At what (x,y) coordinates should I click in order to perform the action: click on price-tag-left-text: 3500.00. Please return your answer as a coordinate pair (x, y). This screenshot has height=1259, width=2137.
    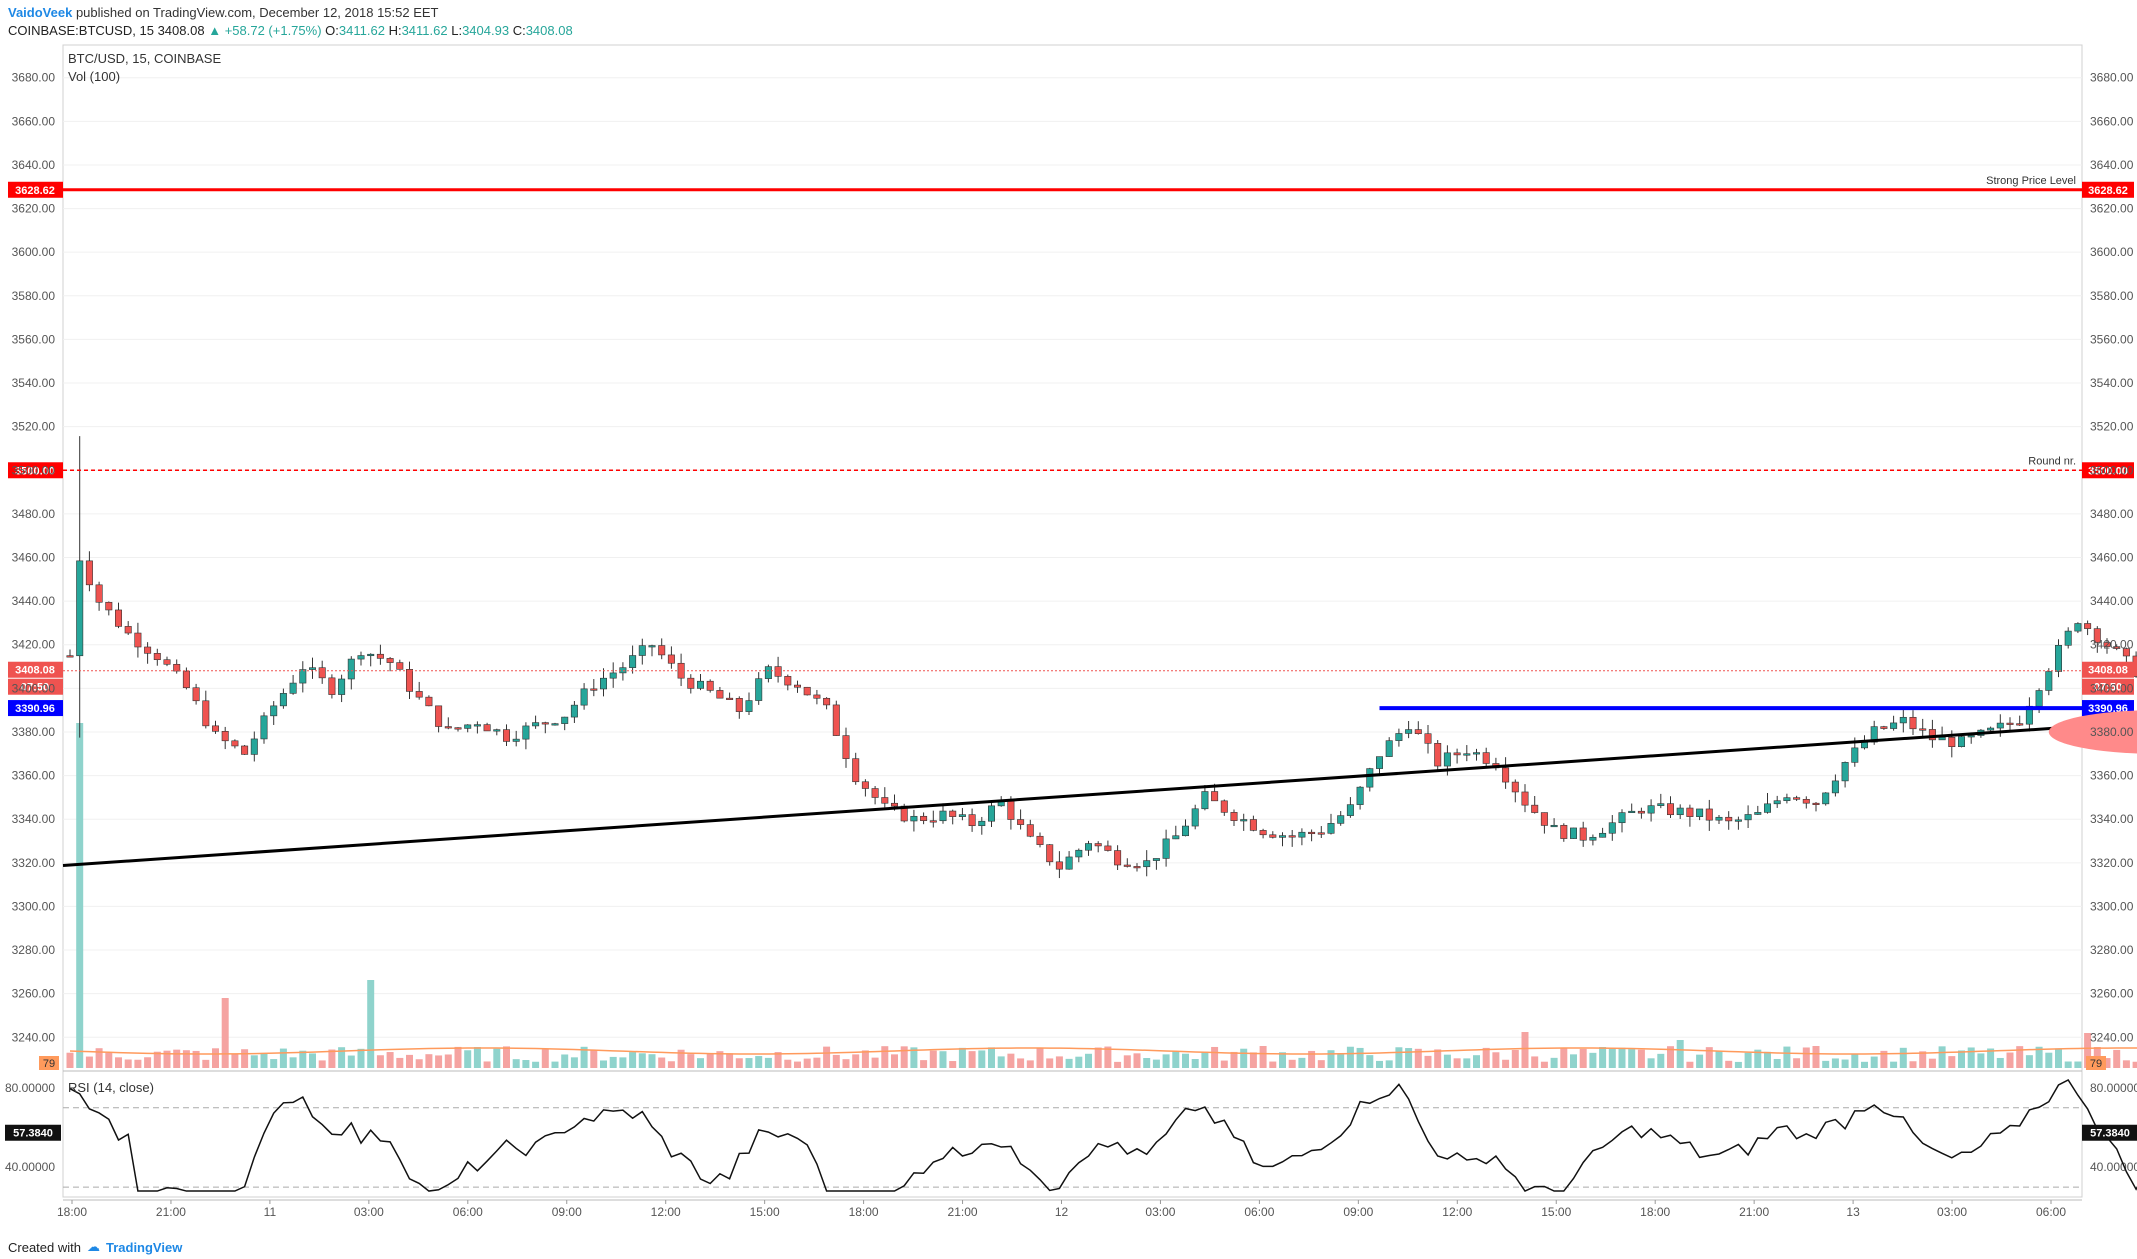
    Looking at the image, I should click on (35, 471).